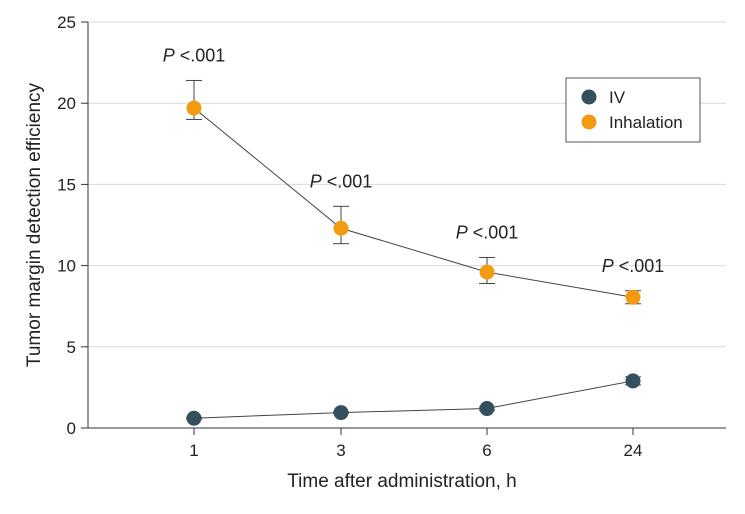 Image resolution: width=745 pixels, height=514 pixels. I want to click on x-tick-label: 24, so click(633, 450).